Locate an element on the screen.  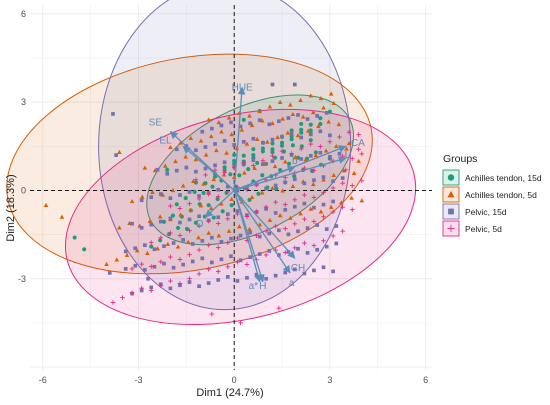
y-axis-title: Dim2 (18.3%) is located at coordinates (11, 207).